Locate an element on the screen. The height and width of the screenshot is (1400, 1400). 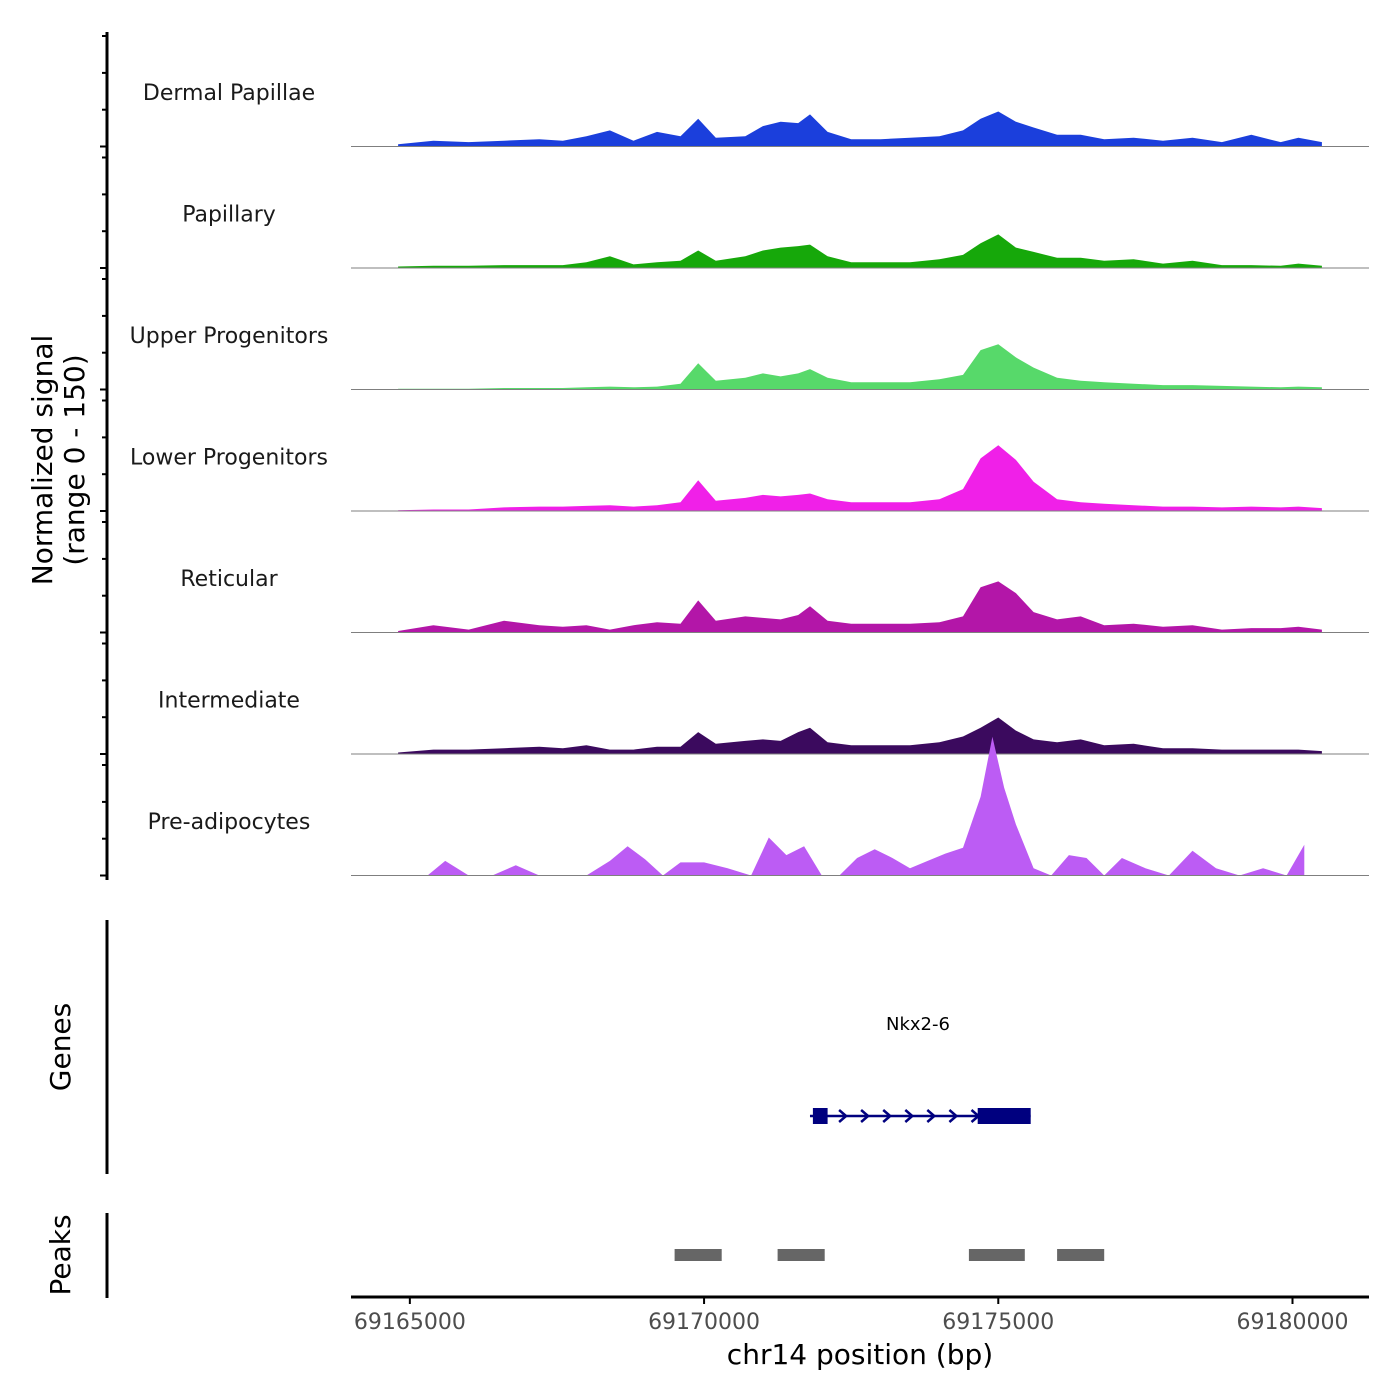
x-tick-label: 69175000 is located at coordinates (998, 1322).